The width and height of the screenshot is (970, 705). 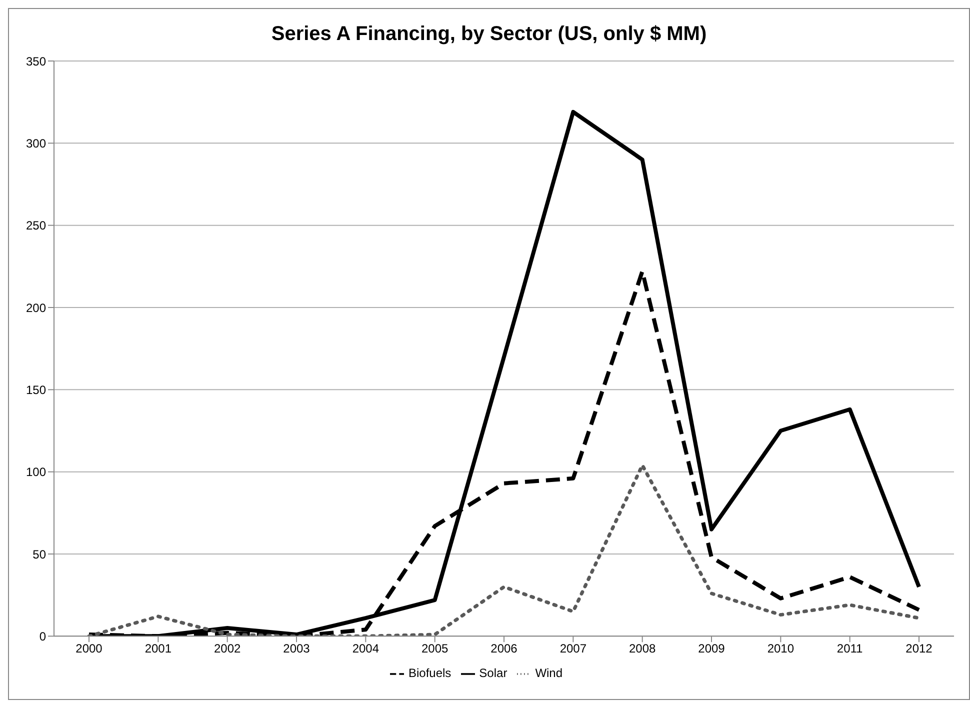 I want to click on y-tick-label: 150, so click(x=36, y=389).